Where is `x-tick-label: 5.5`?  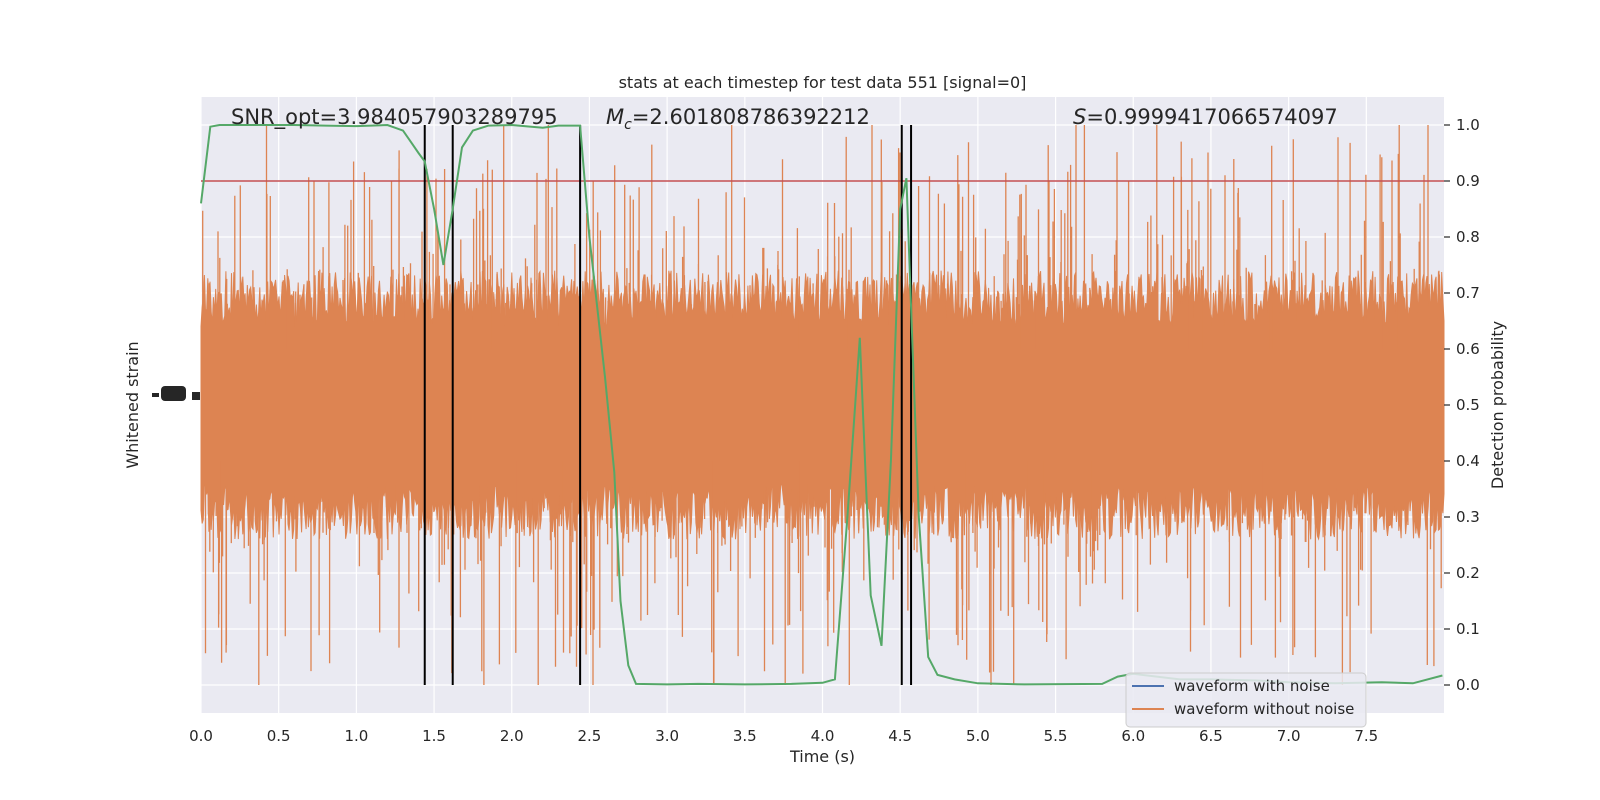 x-tick-label: 5.5 is located at coordinates (1056, 736).